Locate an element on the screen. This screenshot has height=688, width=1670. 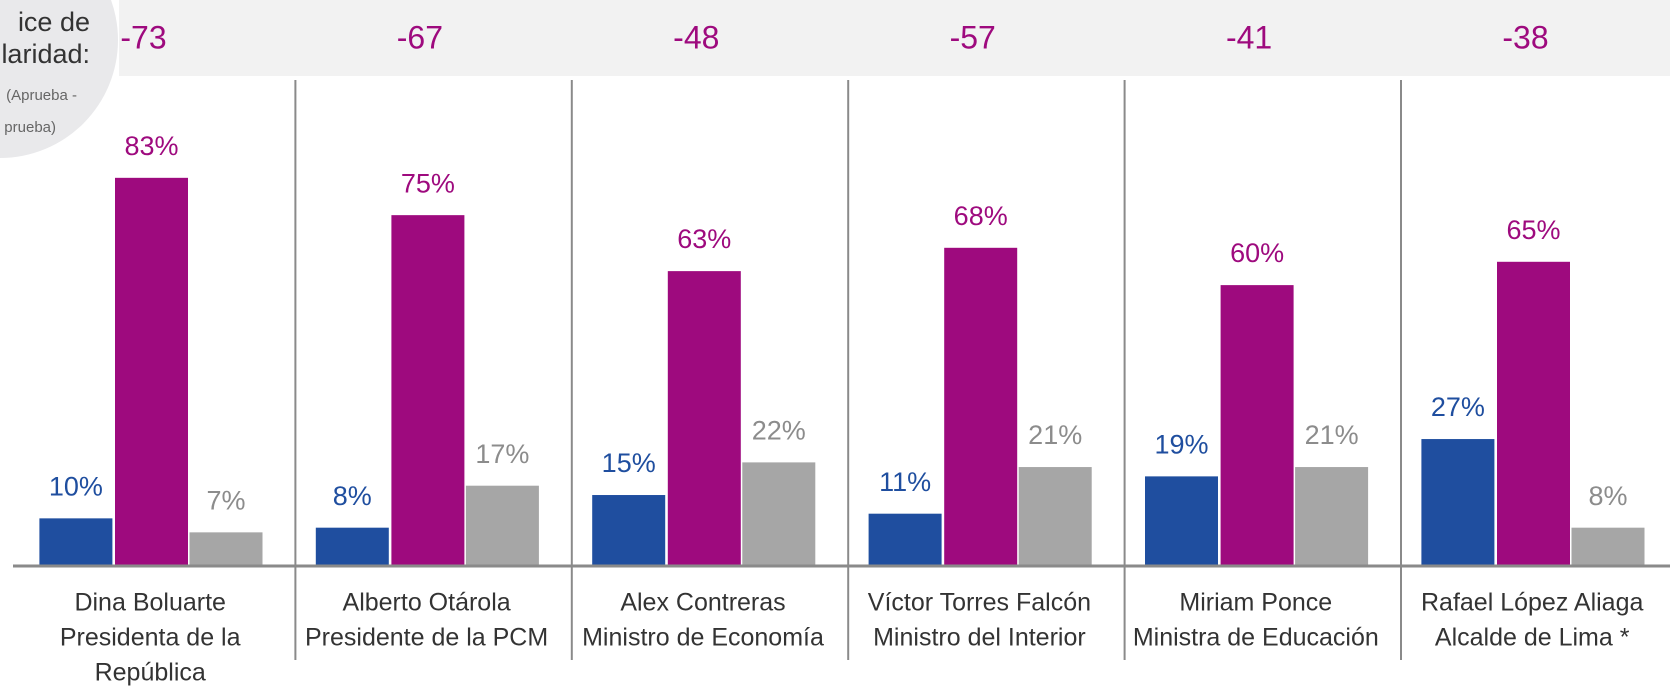
index-value: -38 is located at coordinates (1525, 37).